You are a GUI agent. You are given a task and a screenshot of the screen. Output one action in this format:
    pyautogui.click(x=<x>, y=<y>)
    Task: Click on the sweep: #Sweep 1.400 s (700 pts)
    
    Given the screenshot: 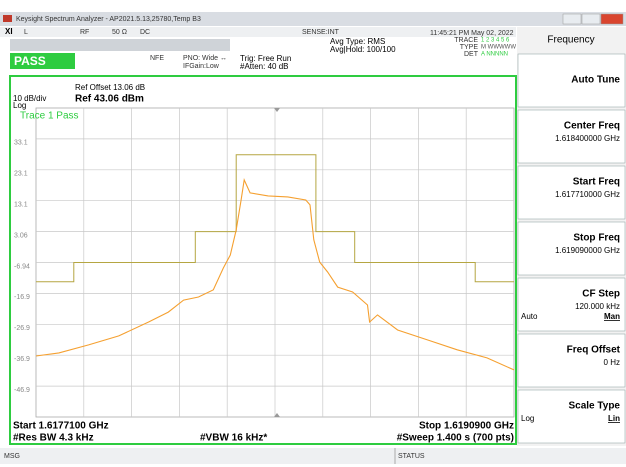 What is the action you would take?
    pyautogui.click(x=455, y=438)
    